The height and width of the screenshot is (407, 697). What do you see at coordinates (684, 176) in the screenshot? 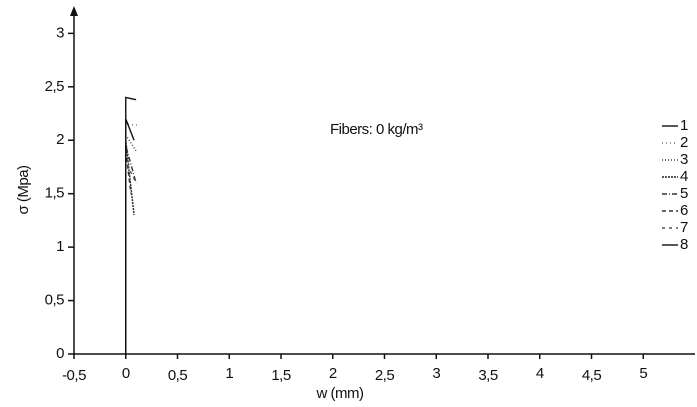
I see `legend-label: 4` at bounding box center [684, 176].